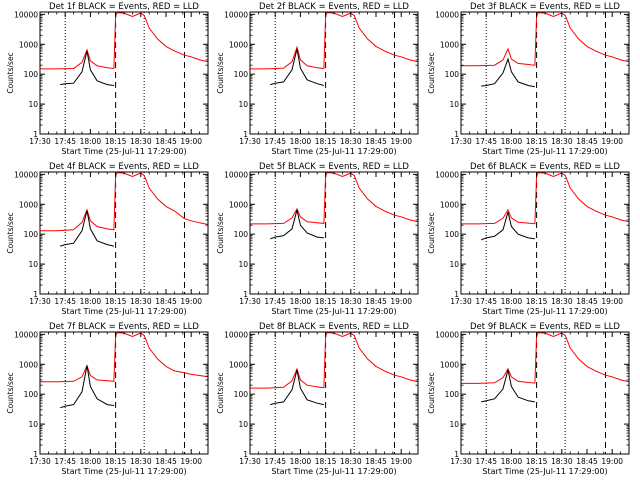 The width and height of the screenshot is (640, 480). I want to click on panel-title: Det 4f BLACK = Events, RED = LLD, so click(124, 167).